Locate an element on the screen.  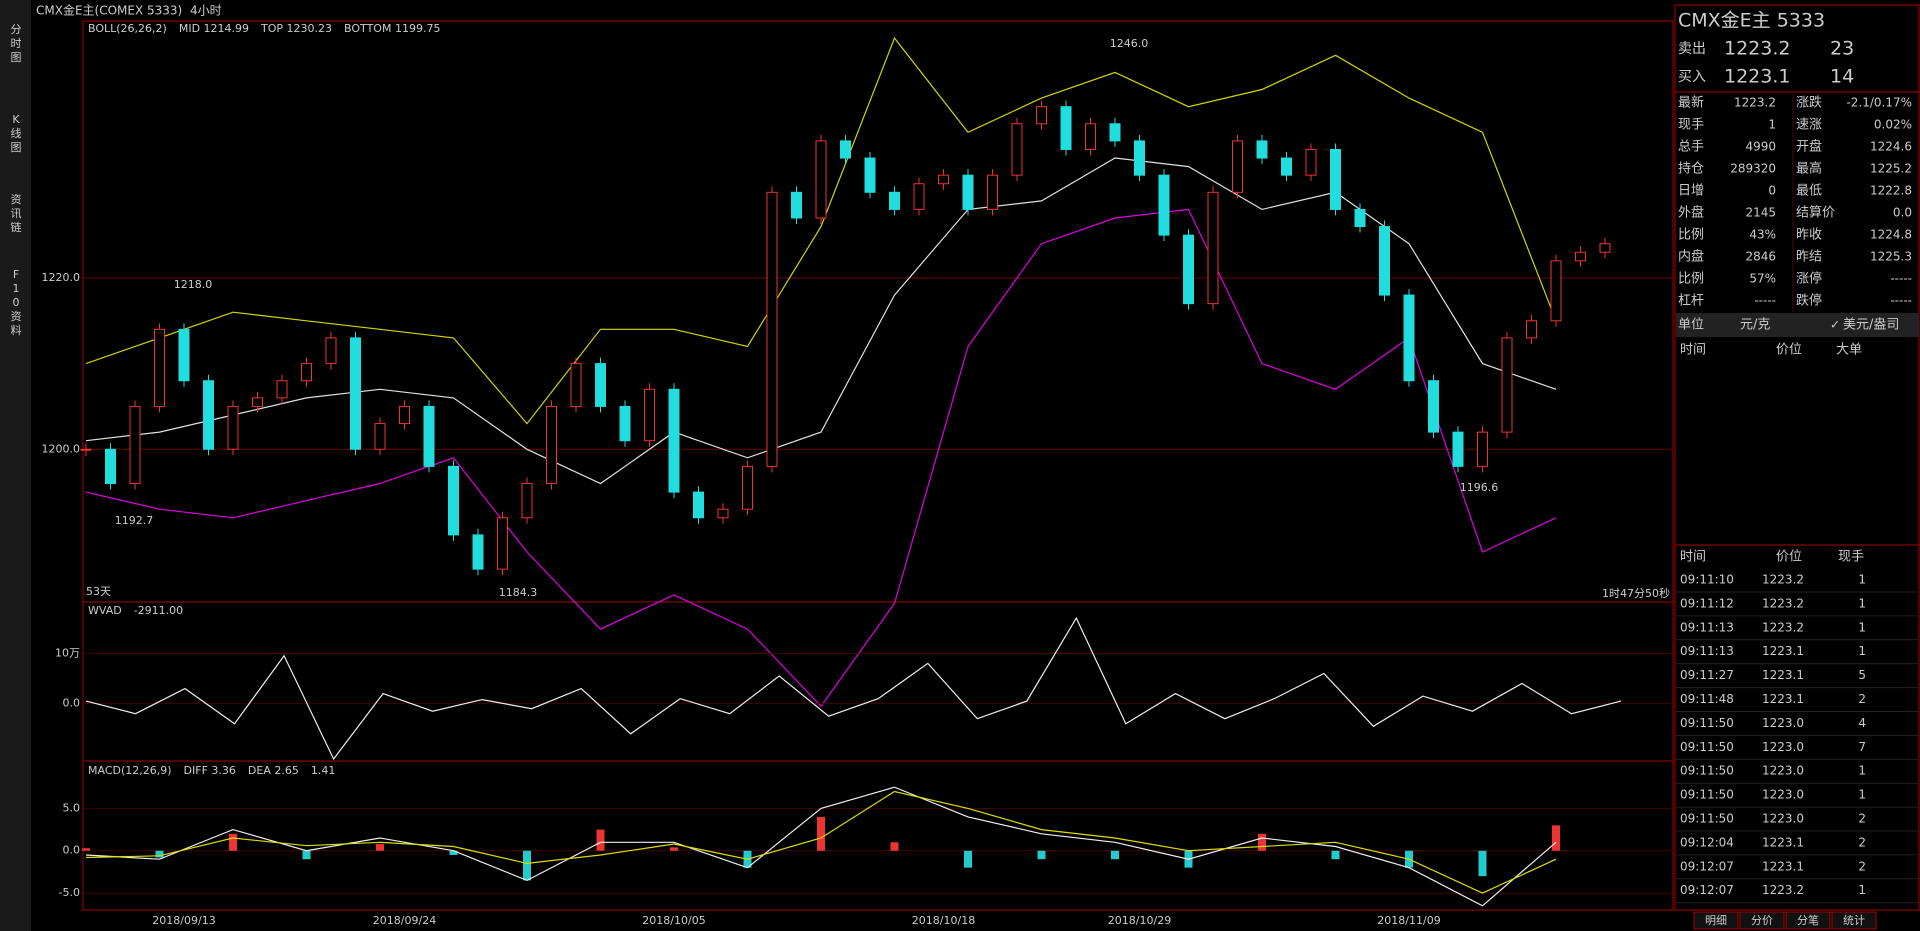
sidebar is located at coordinates (15, 465).